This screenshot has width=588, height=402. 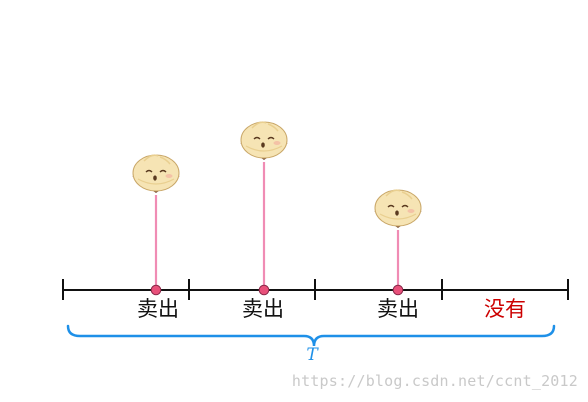 What do you see at coordinates (434, 381) in the screenshot?
I see `watermark: https://blog.csdn.net/ccnt_2012` at bounding box center [434, 381].